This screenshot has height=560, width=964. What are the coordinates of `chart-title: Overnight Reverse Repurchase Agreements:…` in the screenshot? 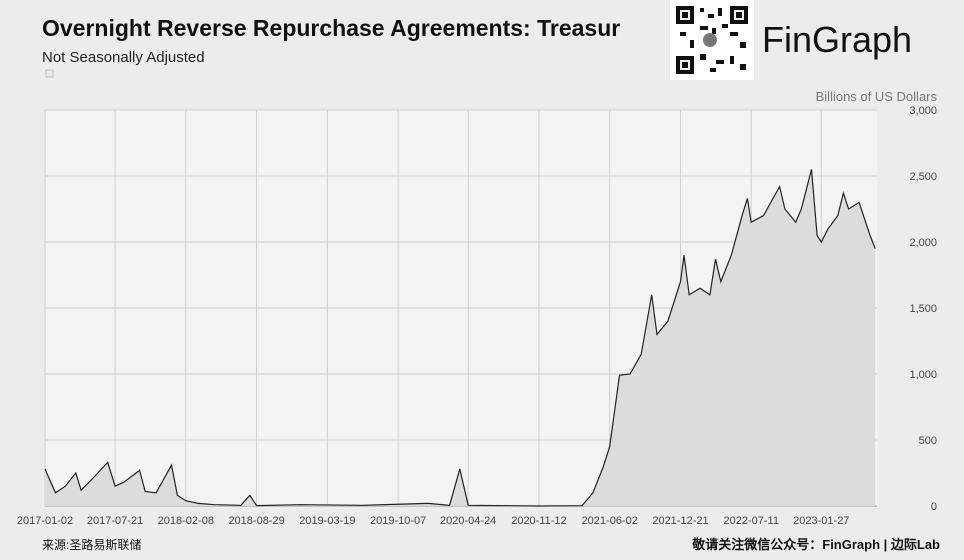 It's located at (331, 28).